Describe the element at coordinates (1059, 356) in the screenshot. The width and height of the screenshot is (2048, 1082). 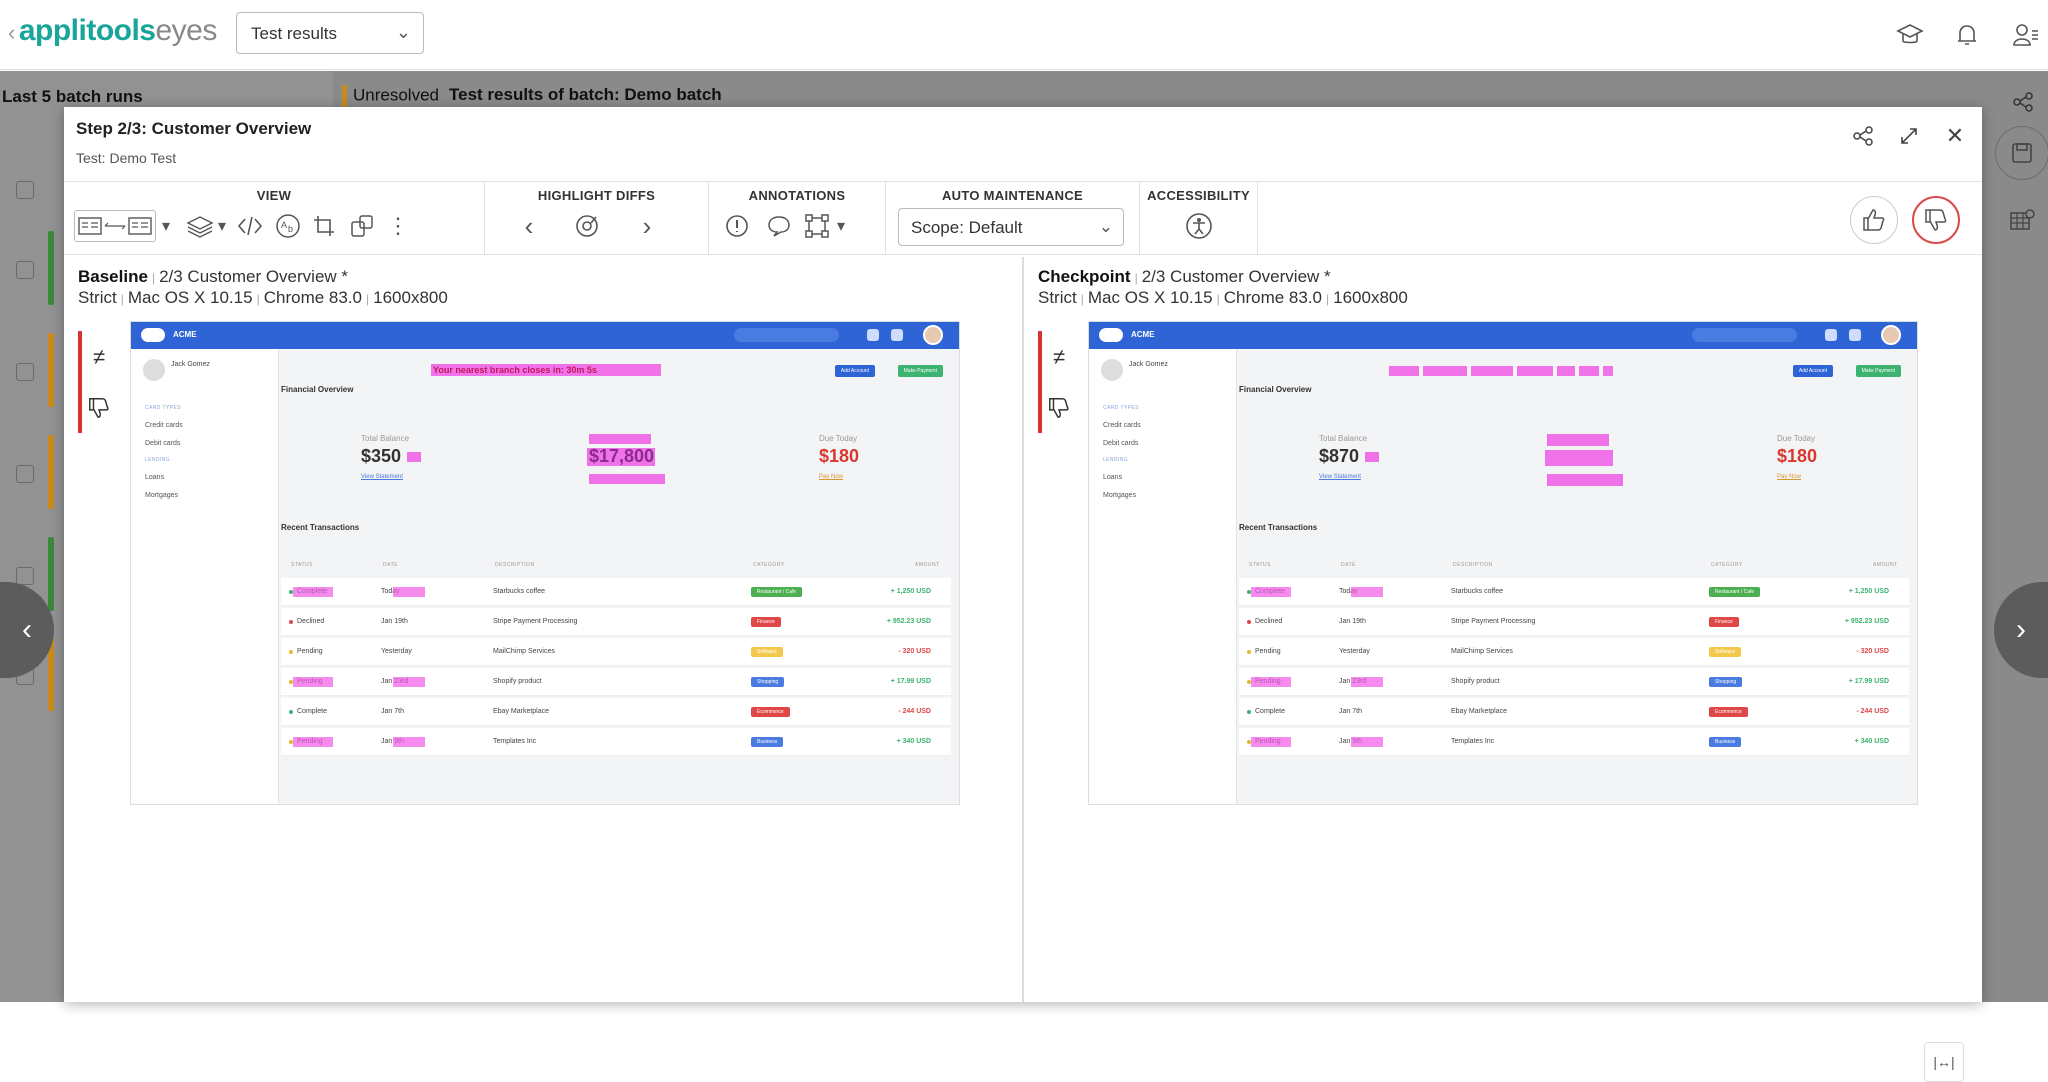
I see `not-equal-icon: ≠` at that location.